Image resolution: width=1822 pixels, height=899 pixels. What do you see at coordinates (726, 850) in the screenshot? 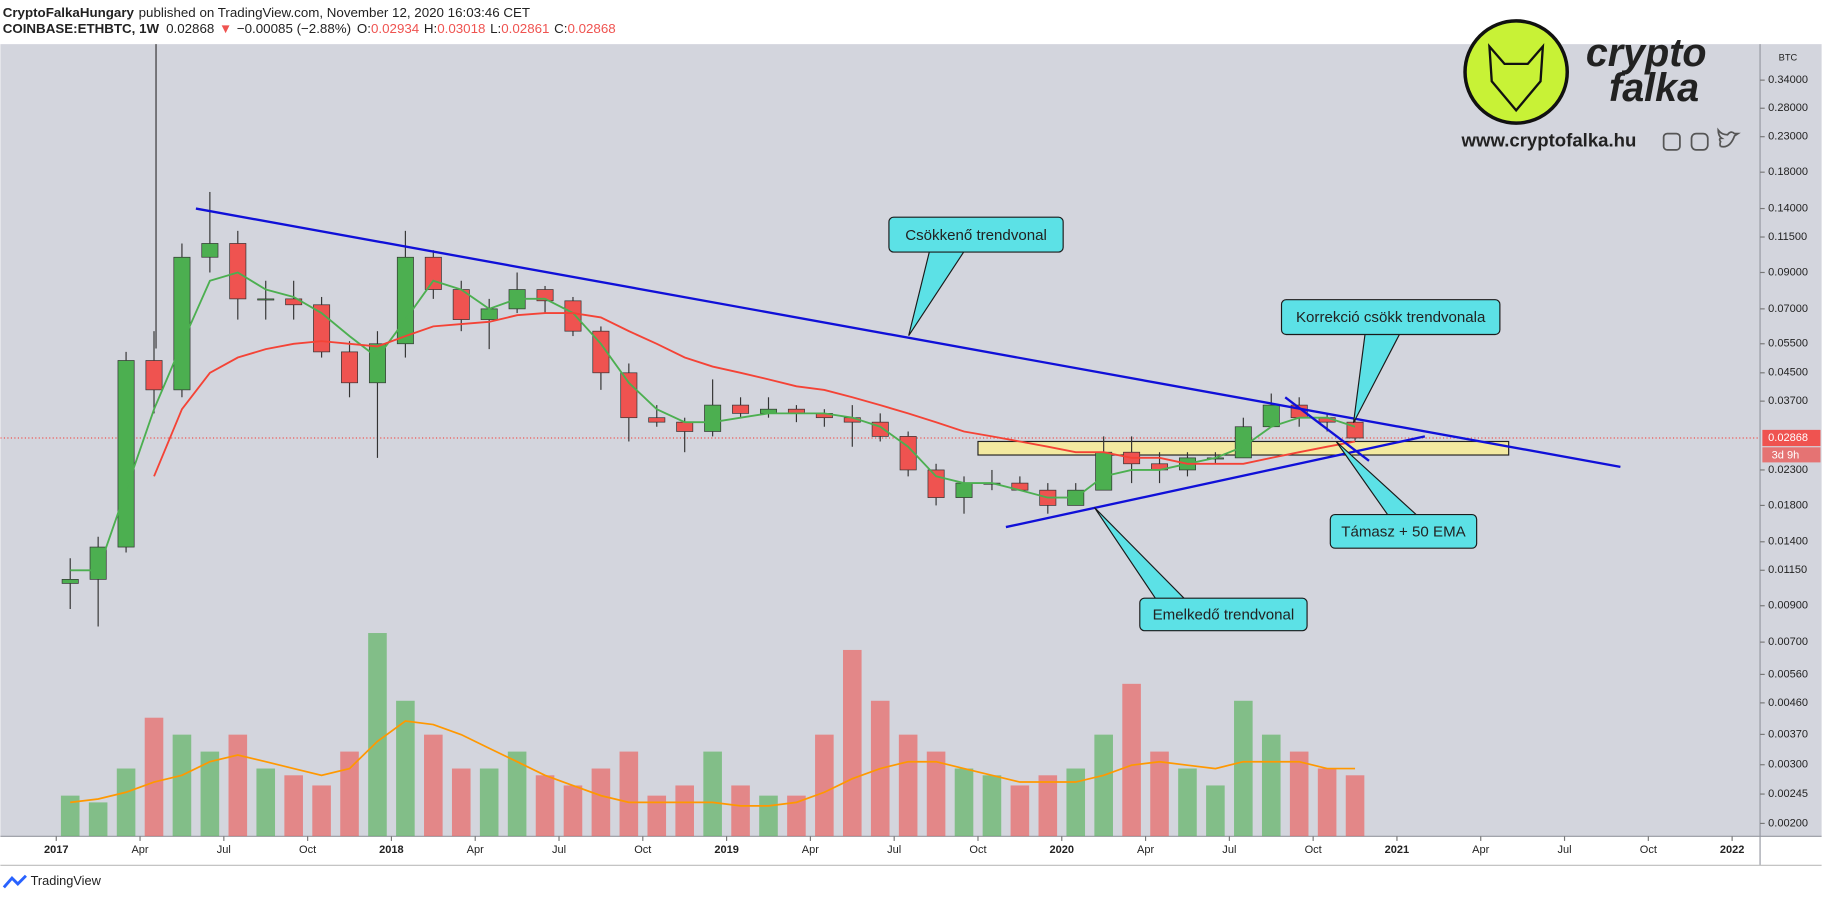
I see `x-tick-label: 2019` at bounding box center [726, 850].